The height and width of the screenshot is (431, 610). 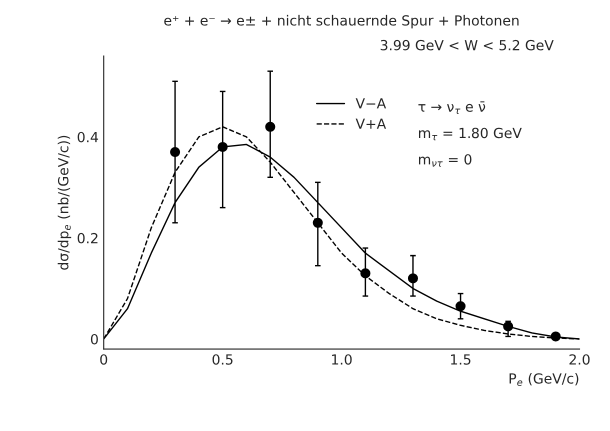 I want to click on annotation: m$_{τ}$ = 1.80 GeV, so click(x=470, y=134).